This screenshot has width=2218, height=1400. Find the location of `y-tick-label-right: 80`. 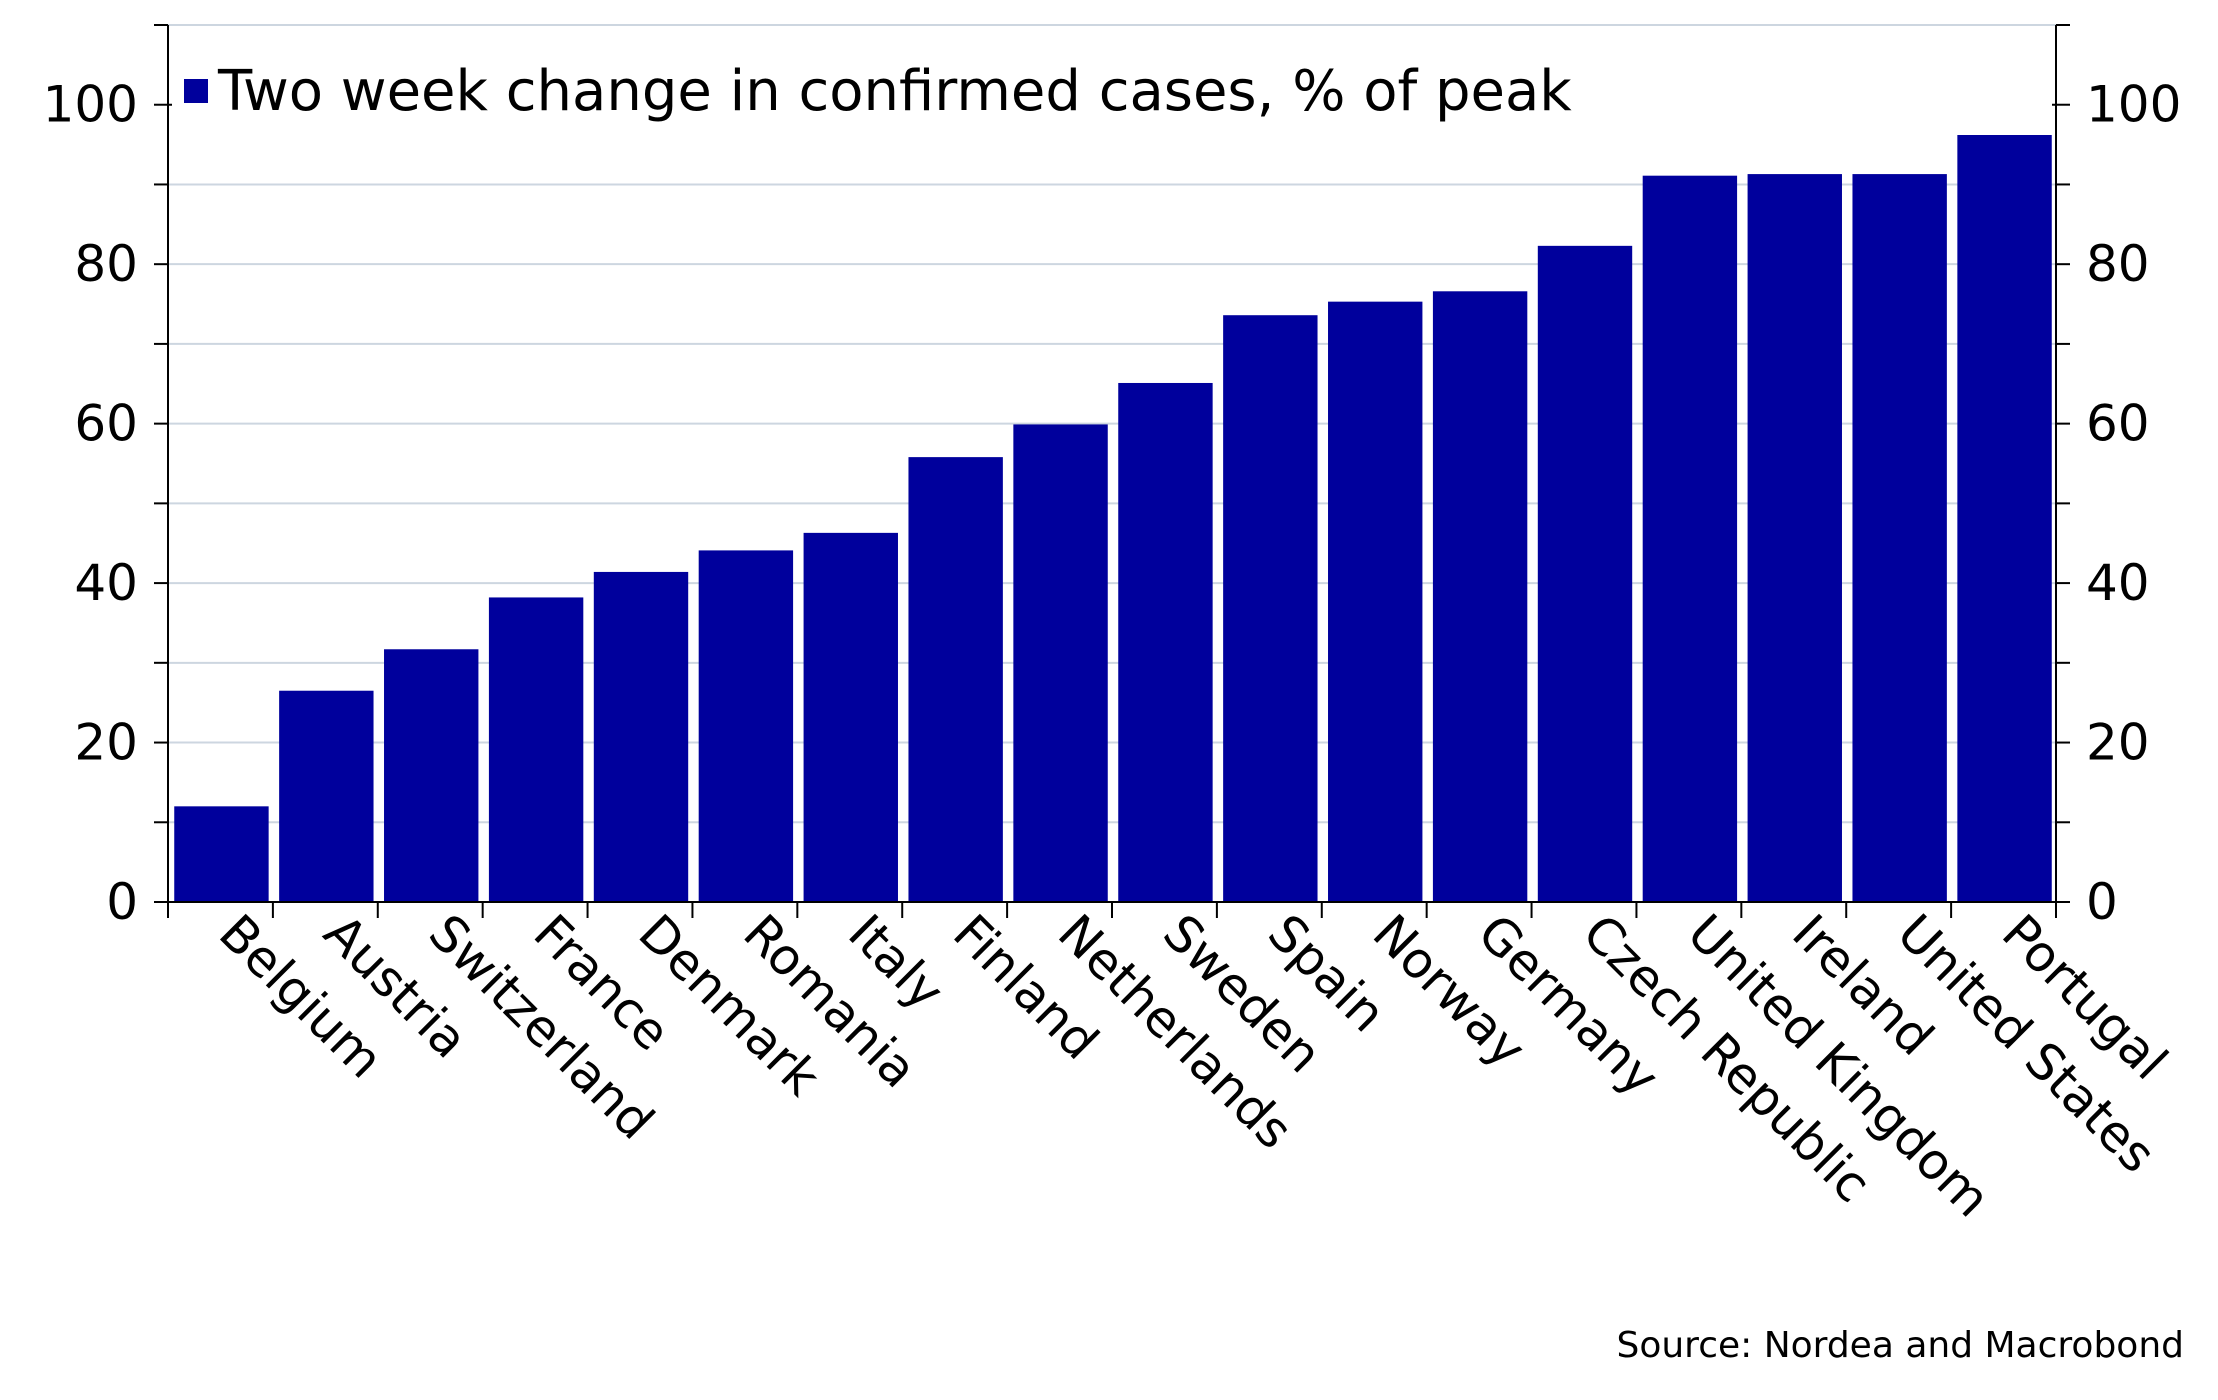

y-tick-label-right: 80 is located at coordinates (2118, 264).